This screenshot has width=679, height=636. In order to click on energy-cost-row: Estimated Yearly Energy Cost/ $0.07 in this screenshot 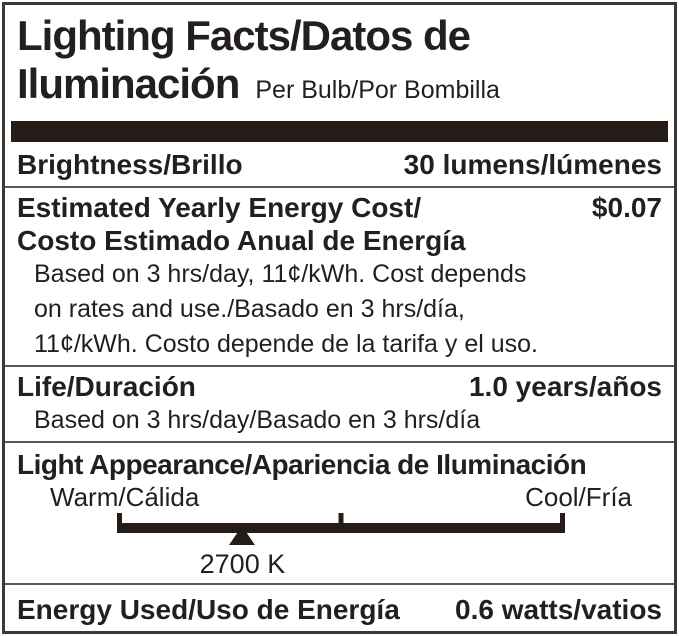, I will do `click(339, 207)`.